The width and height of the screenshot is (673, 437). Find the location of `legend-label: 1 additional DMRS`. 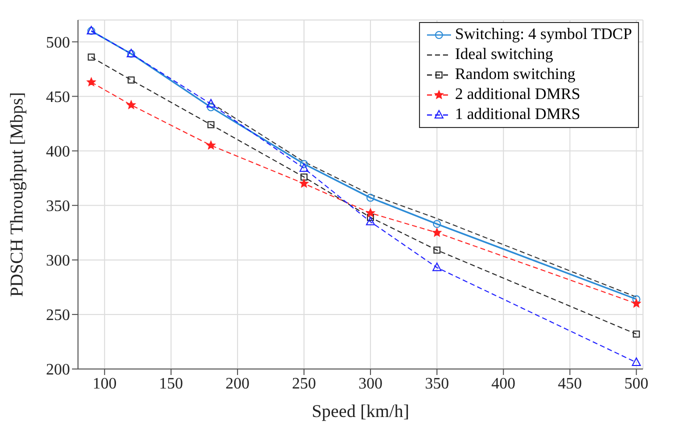

legend-label: 1 additional DMRS is located at coordinates (517, 115).